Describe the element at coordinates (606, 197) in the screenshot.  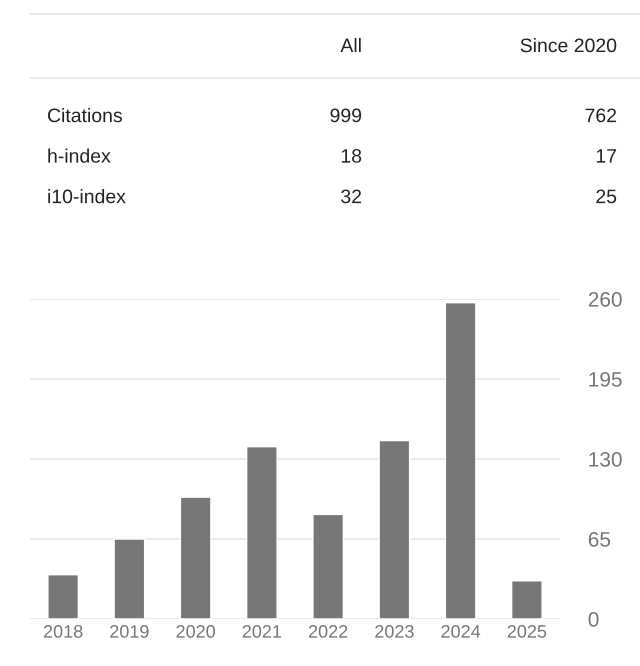
I see `text: 25` at that location.